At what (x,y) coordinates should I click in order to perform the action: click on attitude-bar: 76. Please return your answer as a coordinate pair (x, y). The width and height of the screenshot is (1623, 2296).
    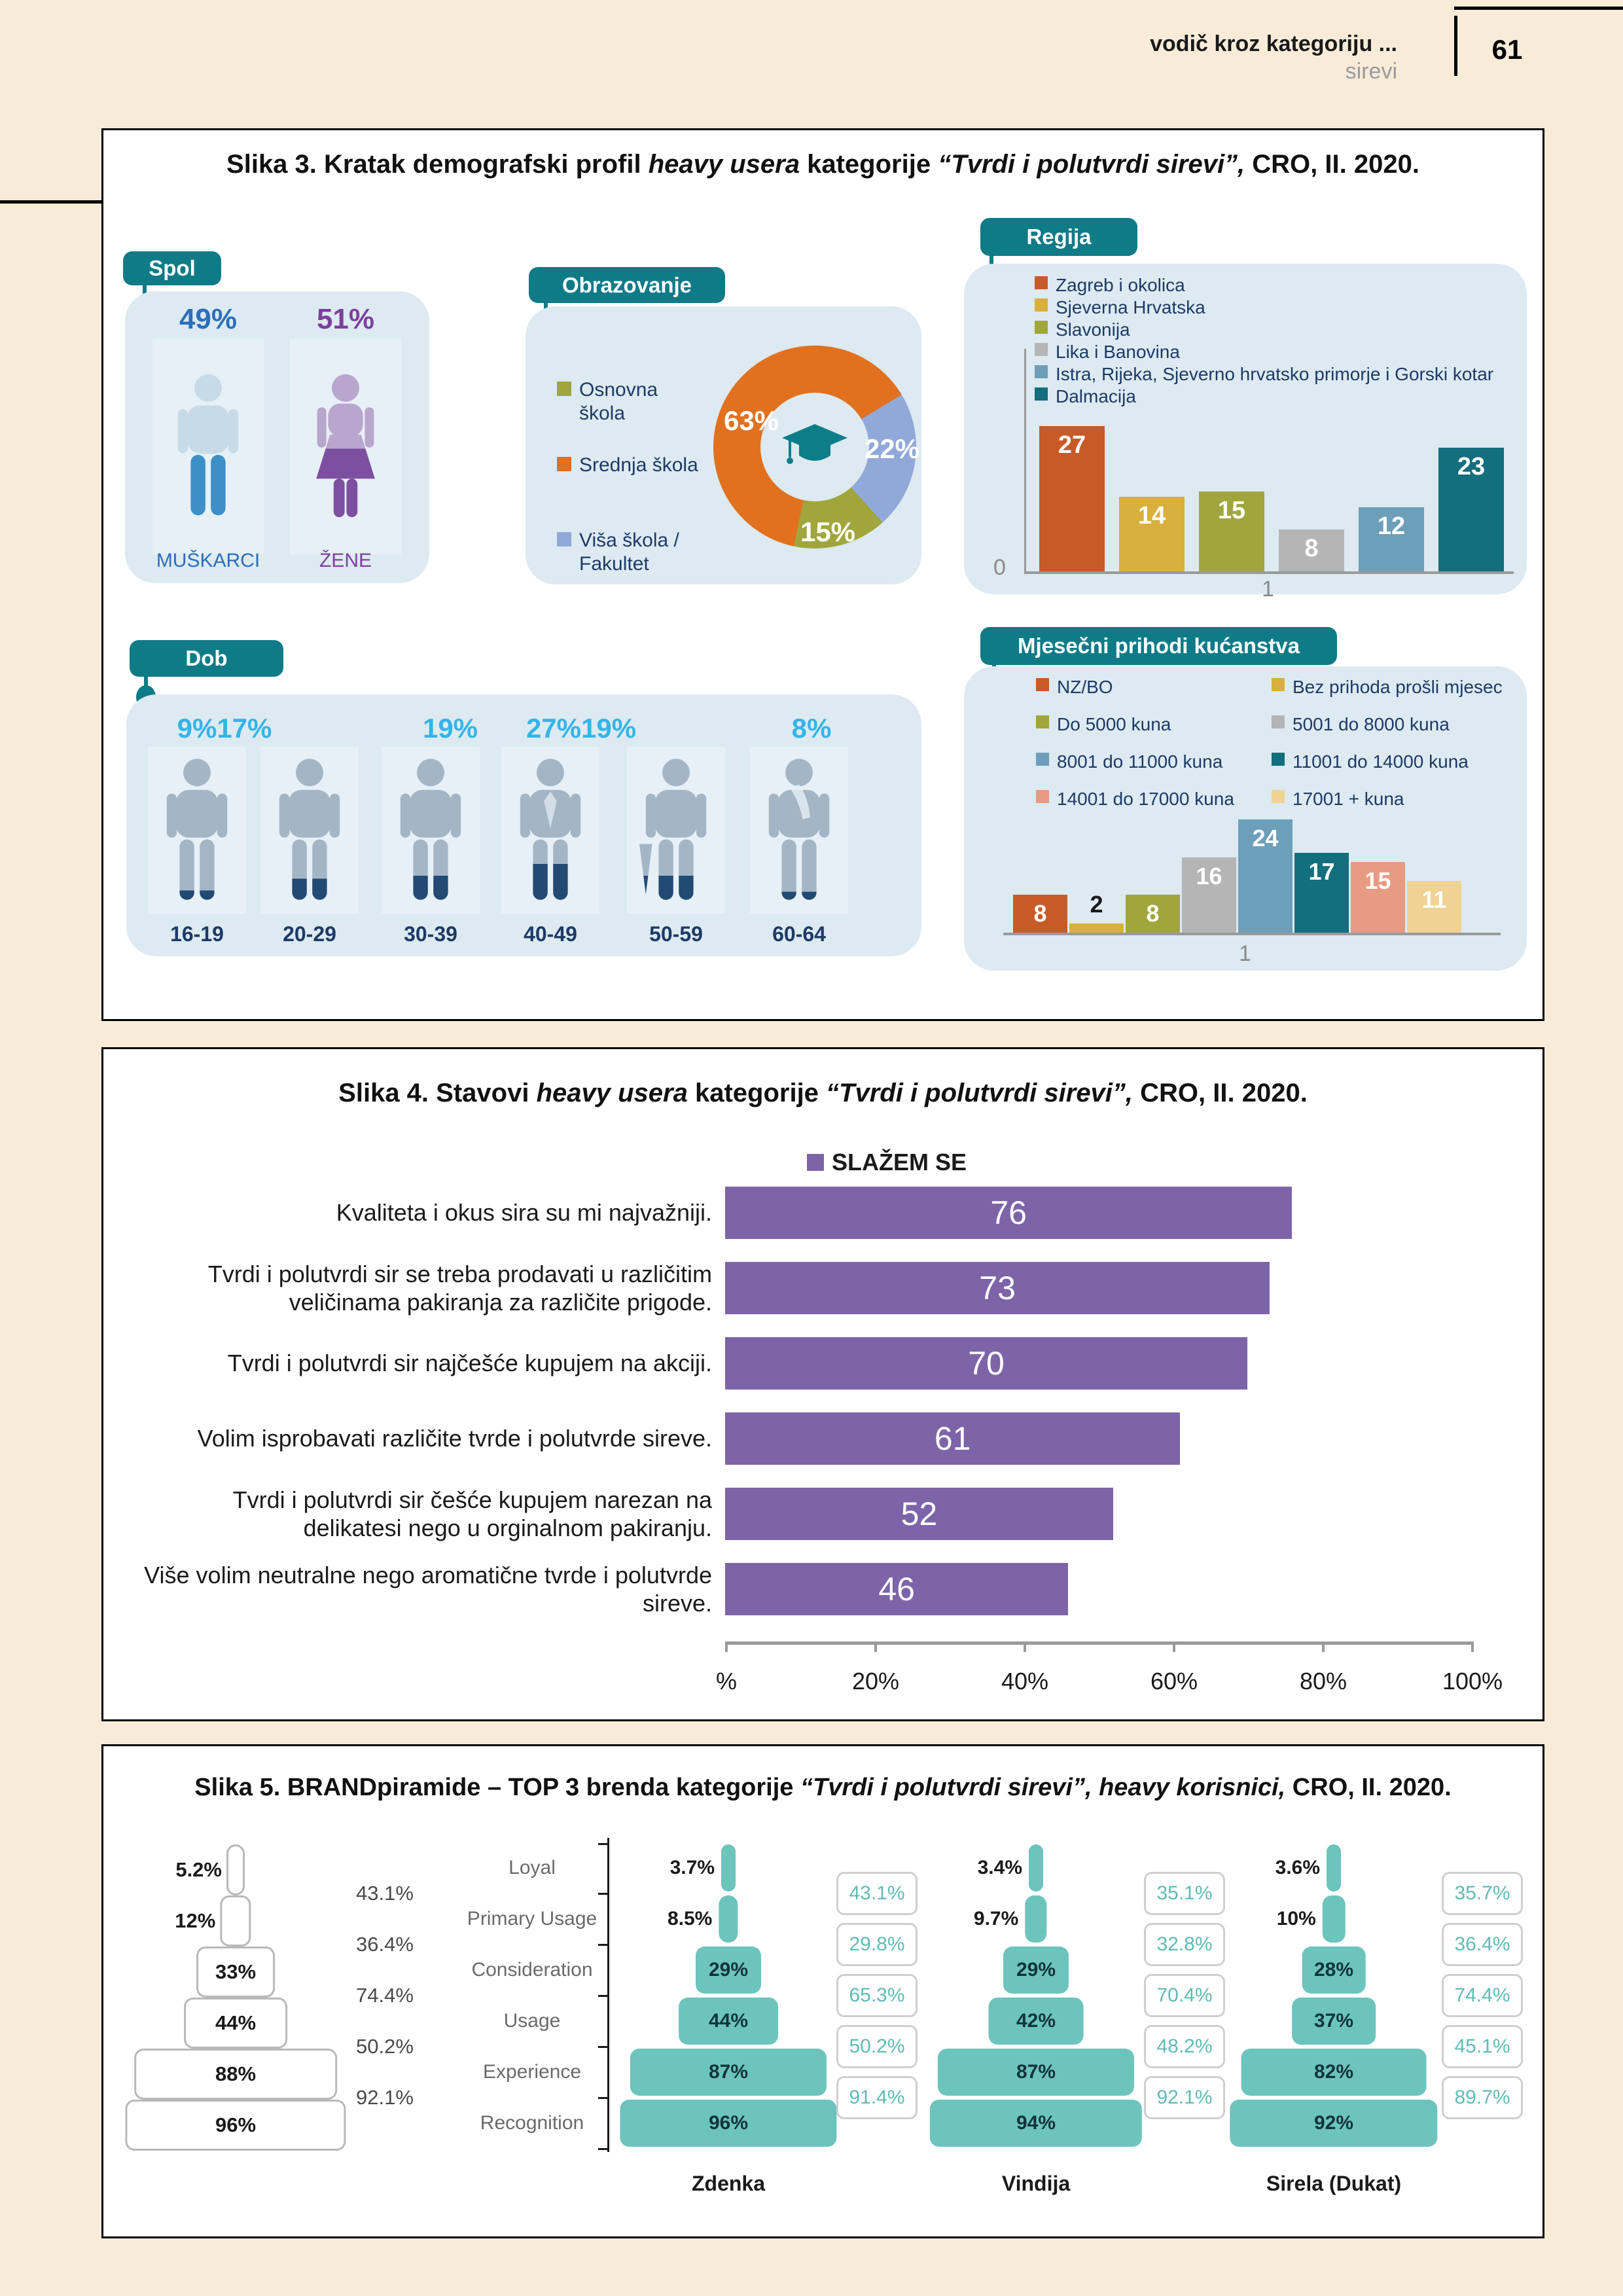
    Looking at the image, I should click on (1009, 1213).